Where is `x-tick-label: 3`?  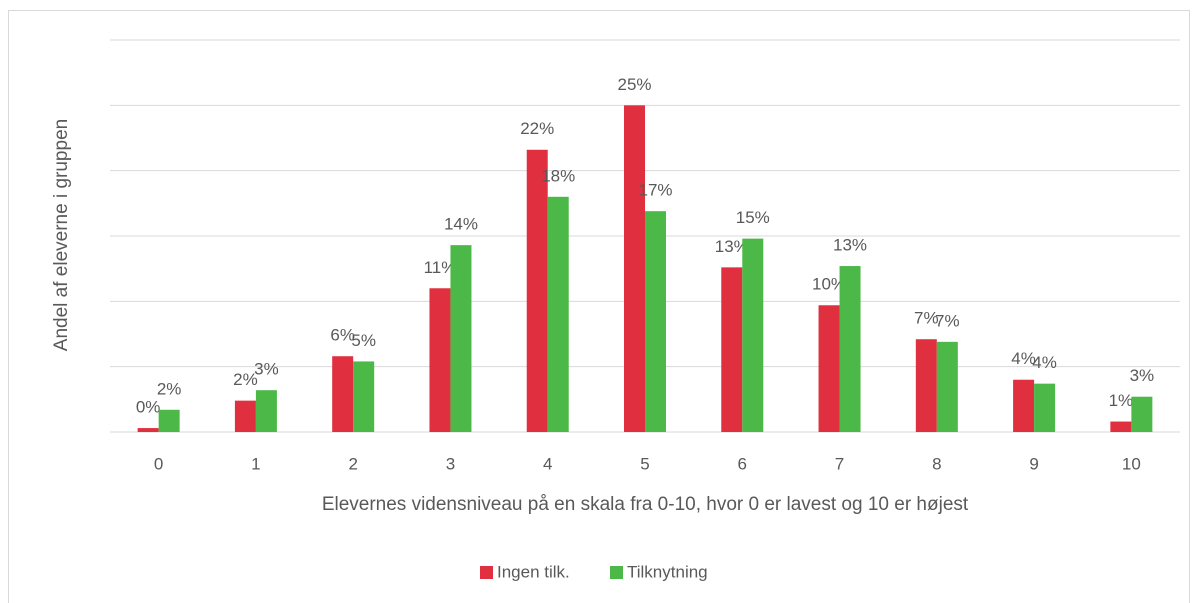 x-tick-label: 3 is located at coordinates (450, 463).